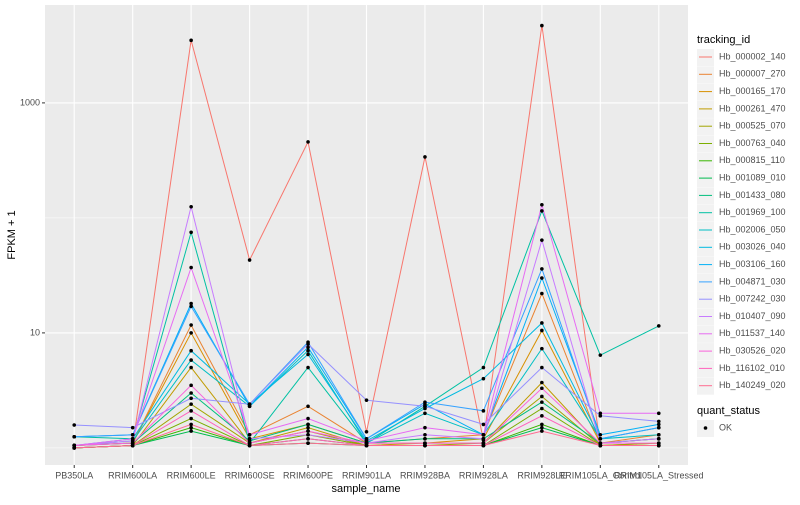 The image size is (800, 505). I want to click on x-tick-label: RRIM928LA, so click(483, 475).